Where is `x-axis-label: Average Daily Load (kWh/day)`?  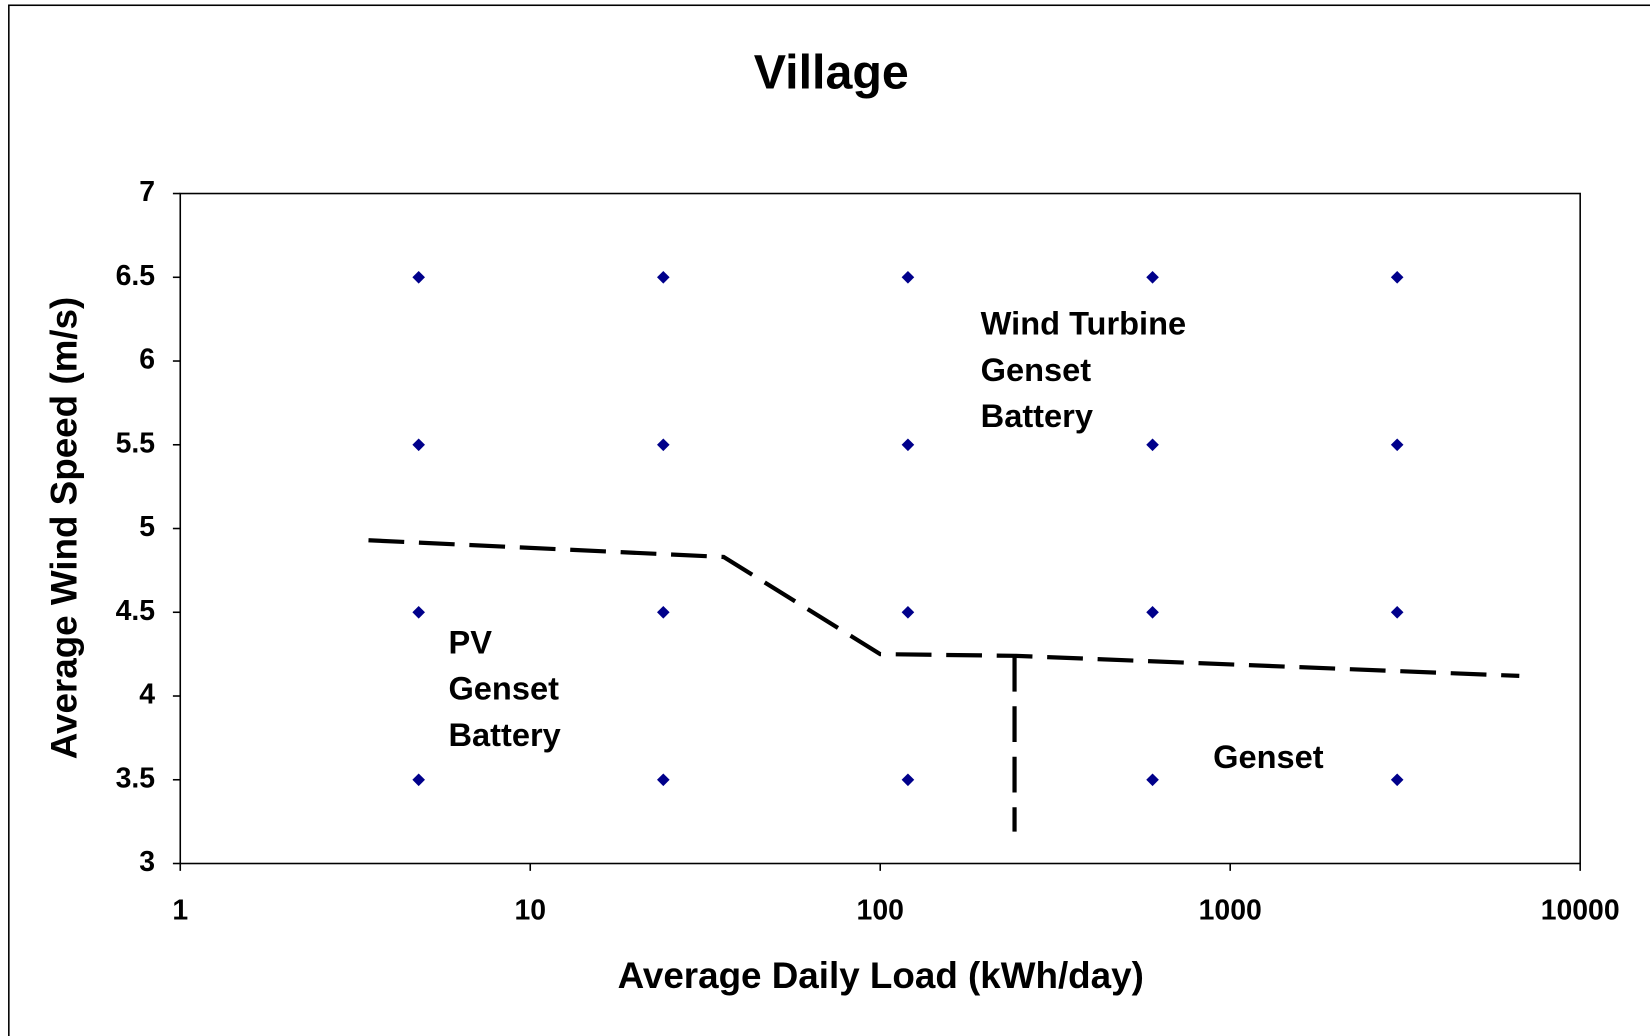
x-axis-label: Average Daily Load (kWh/day) is located at coordinates (881, 975).